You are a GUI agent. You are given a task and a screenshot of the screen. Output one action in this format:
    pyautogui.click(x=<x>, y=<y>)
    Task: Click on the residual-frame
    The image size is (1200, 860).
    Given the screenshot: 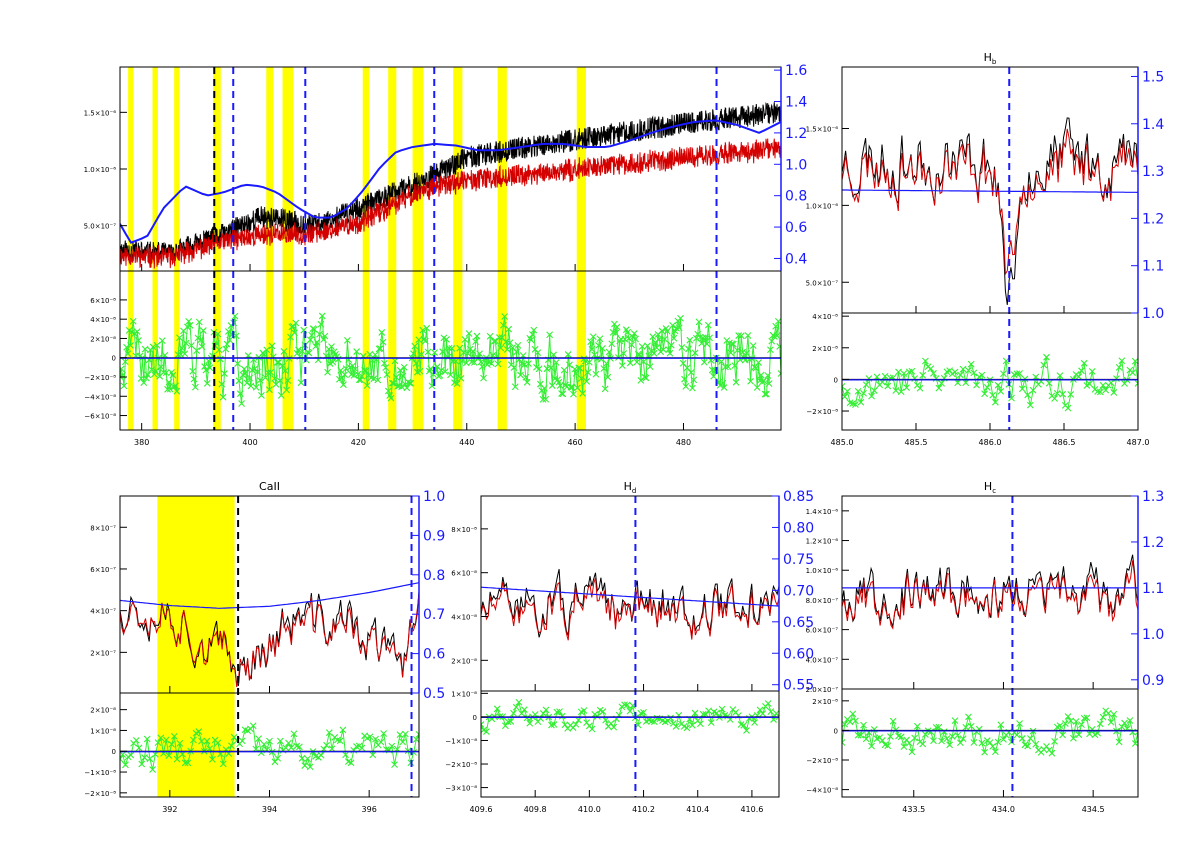 What is the action you would take?
    pyautogui.click(x=990, y=743)
    